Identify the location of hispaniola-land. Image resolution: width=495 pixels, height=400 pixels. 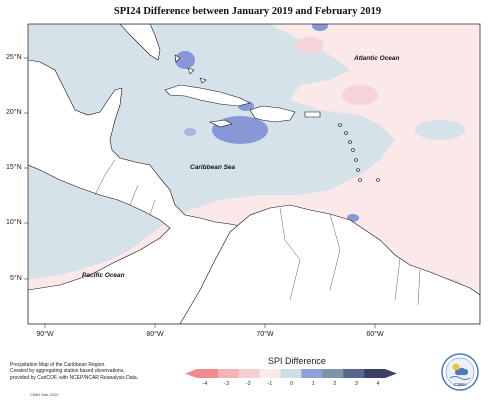
(272, 114).